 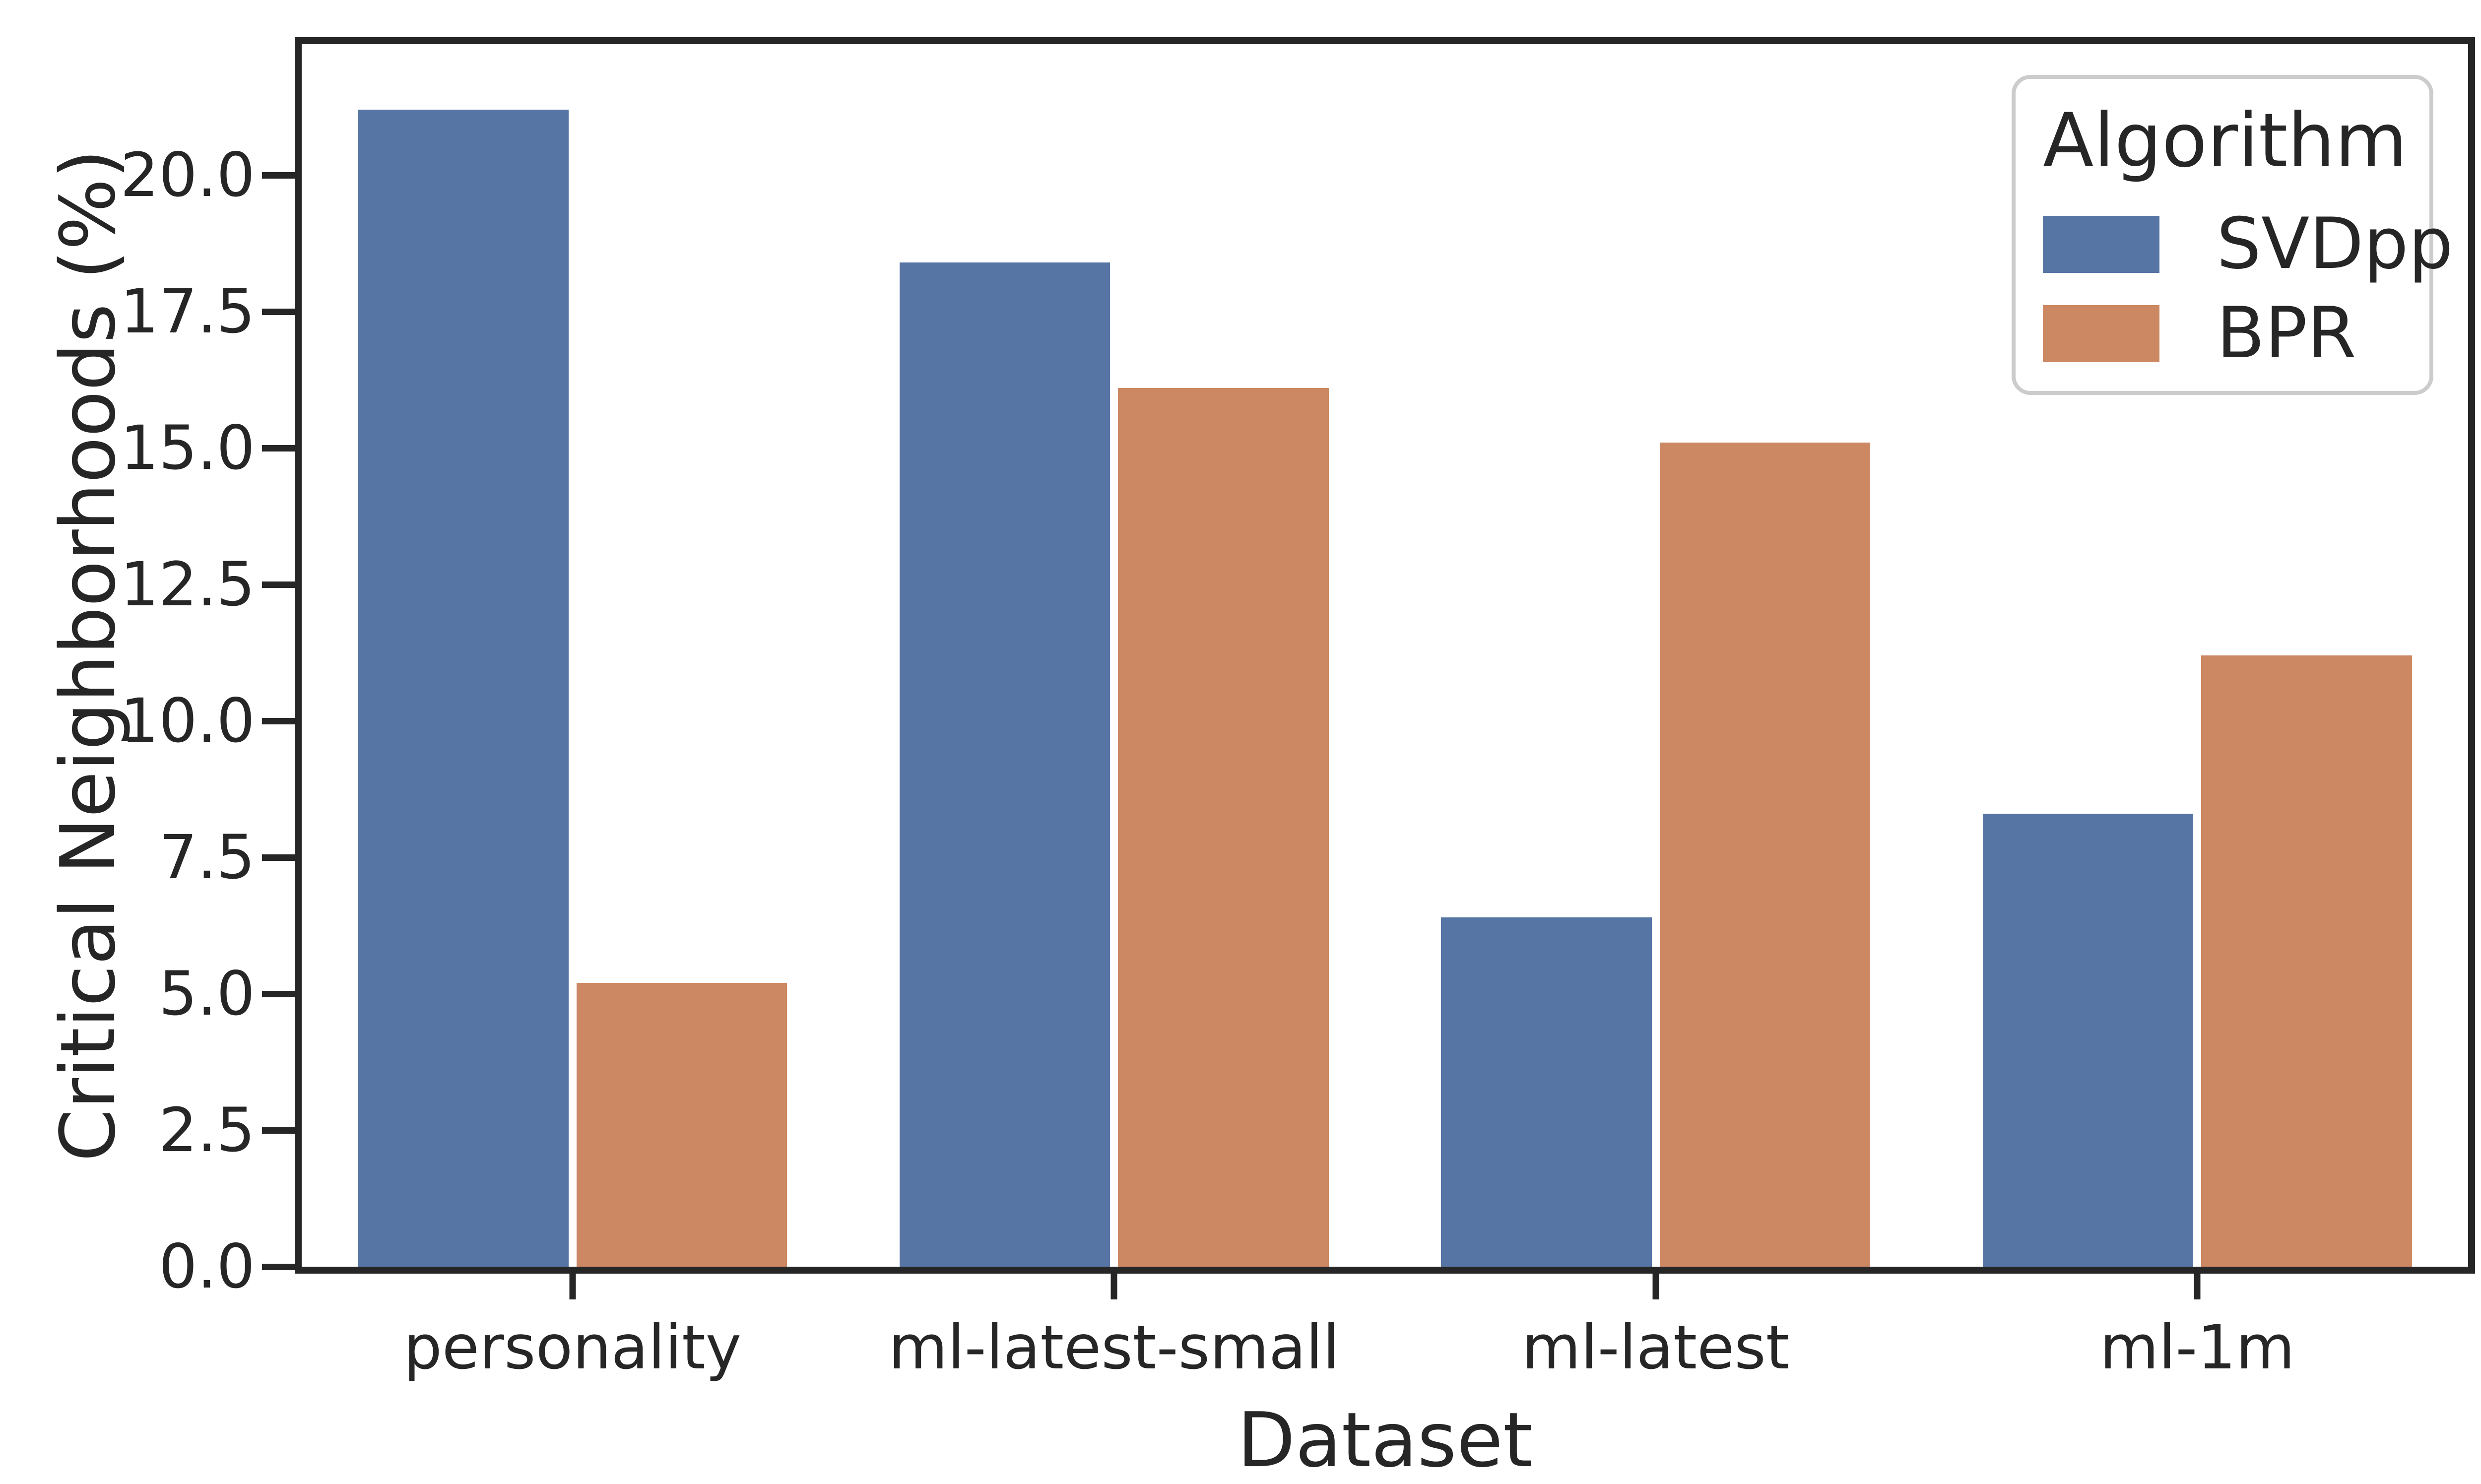 What do you see at coordinates (206, 857) in the screenshot?
I see `y-tick-label: 7.5` at bounding box center [206, 857].